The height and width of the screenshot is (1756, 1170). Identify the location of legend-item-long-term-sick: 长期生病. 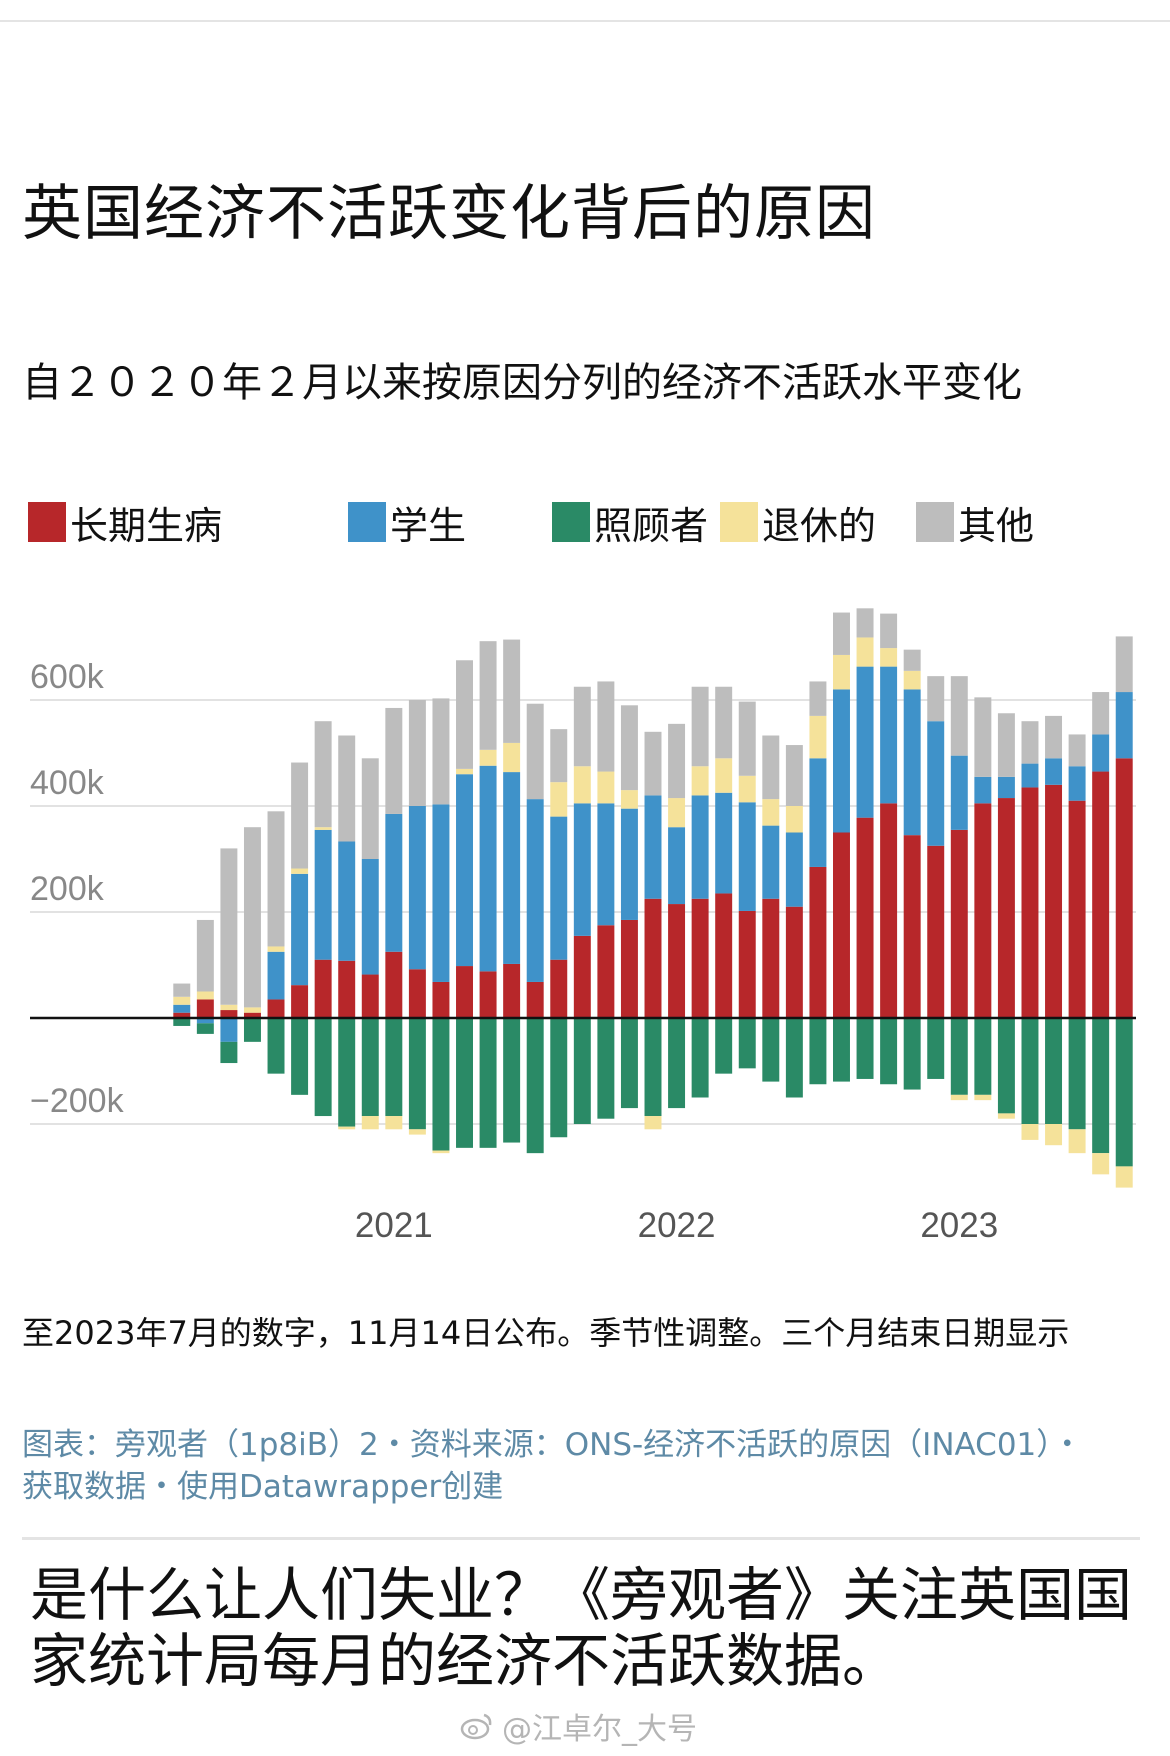
(125, 523).